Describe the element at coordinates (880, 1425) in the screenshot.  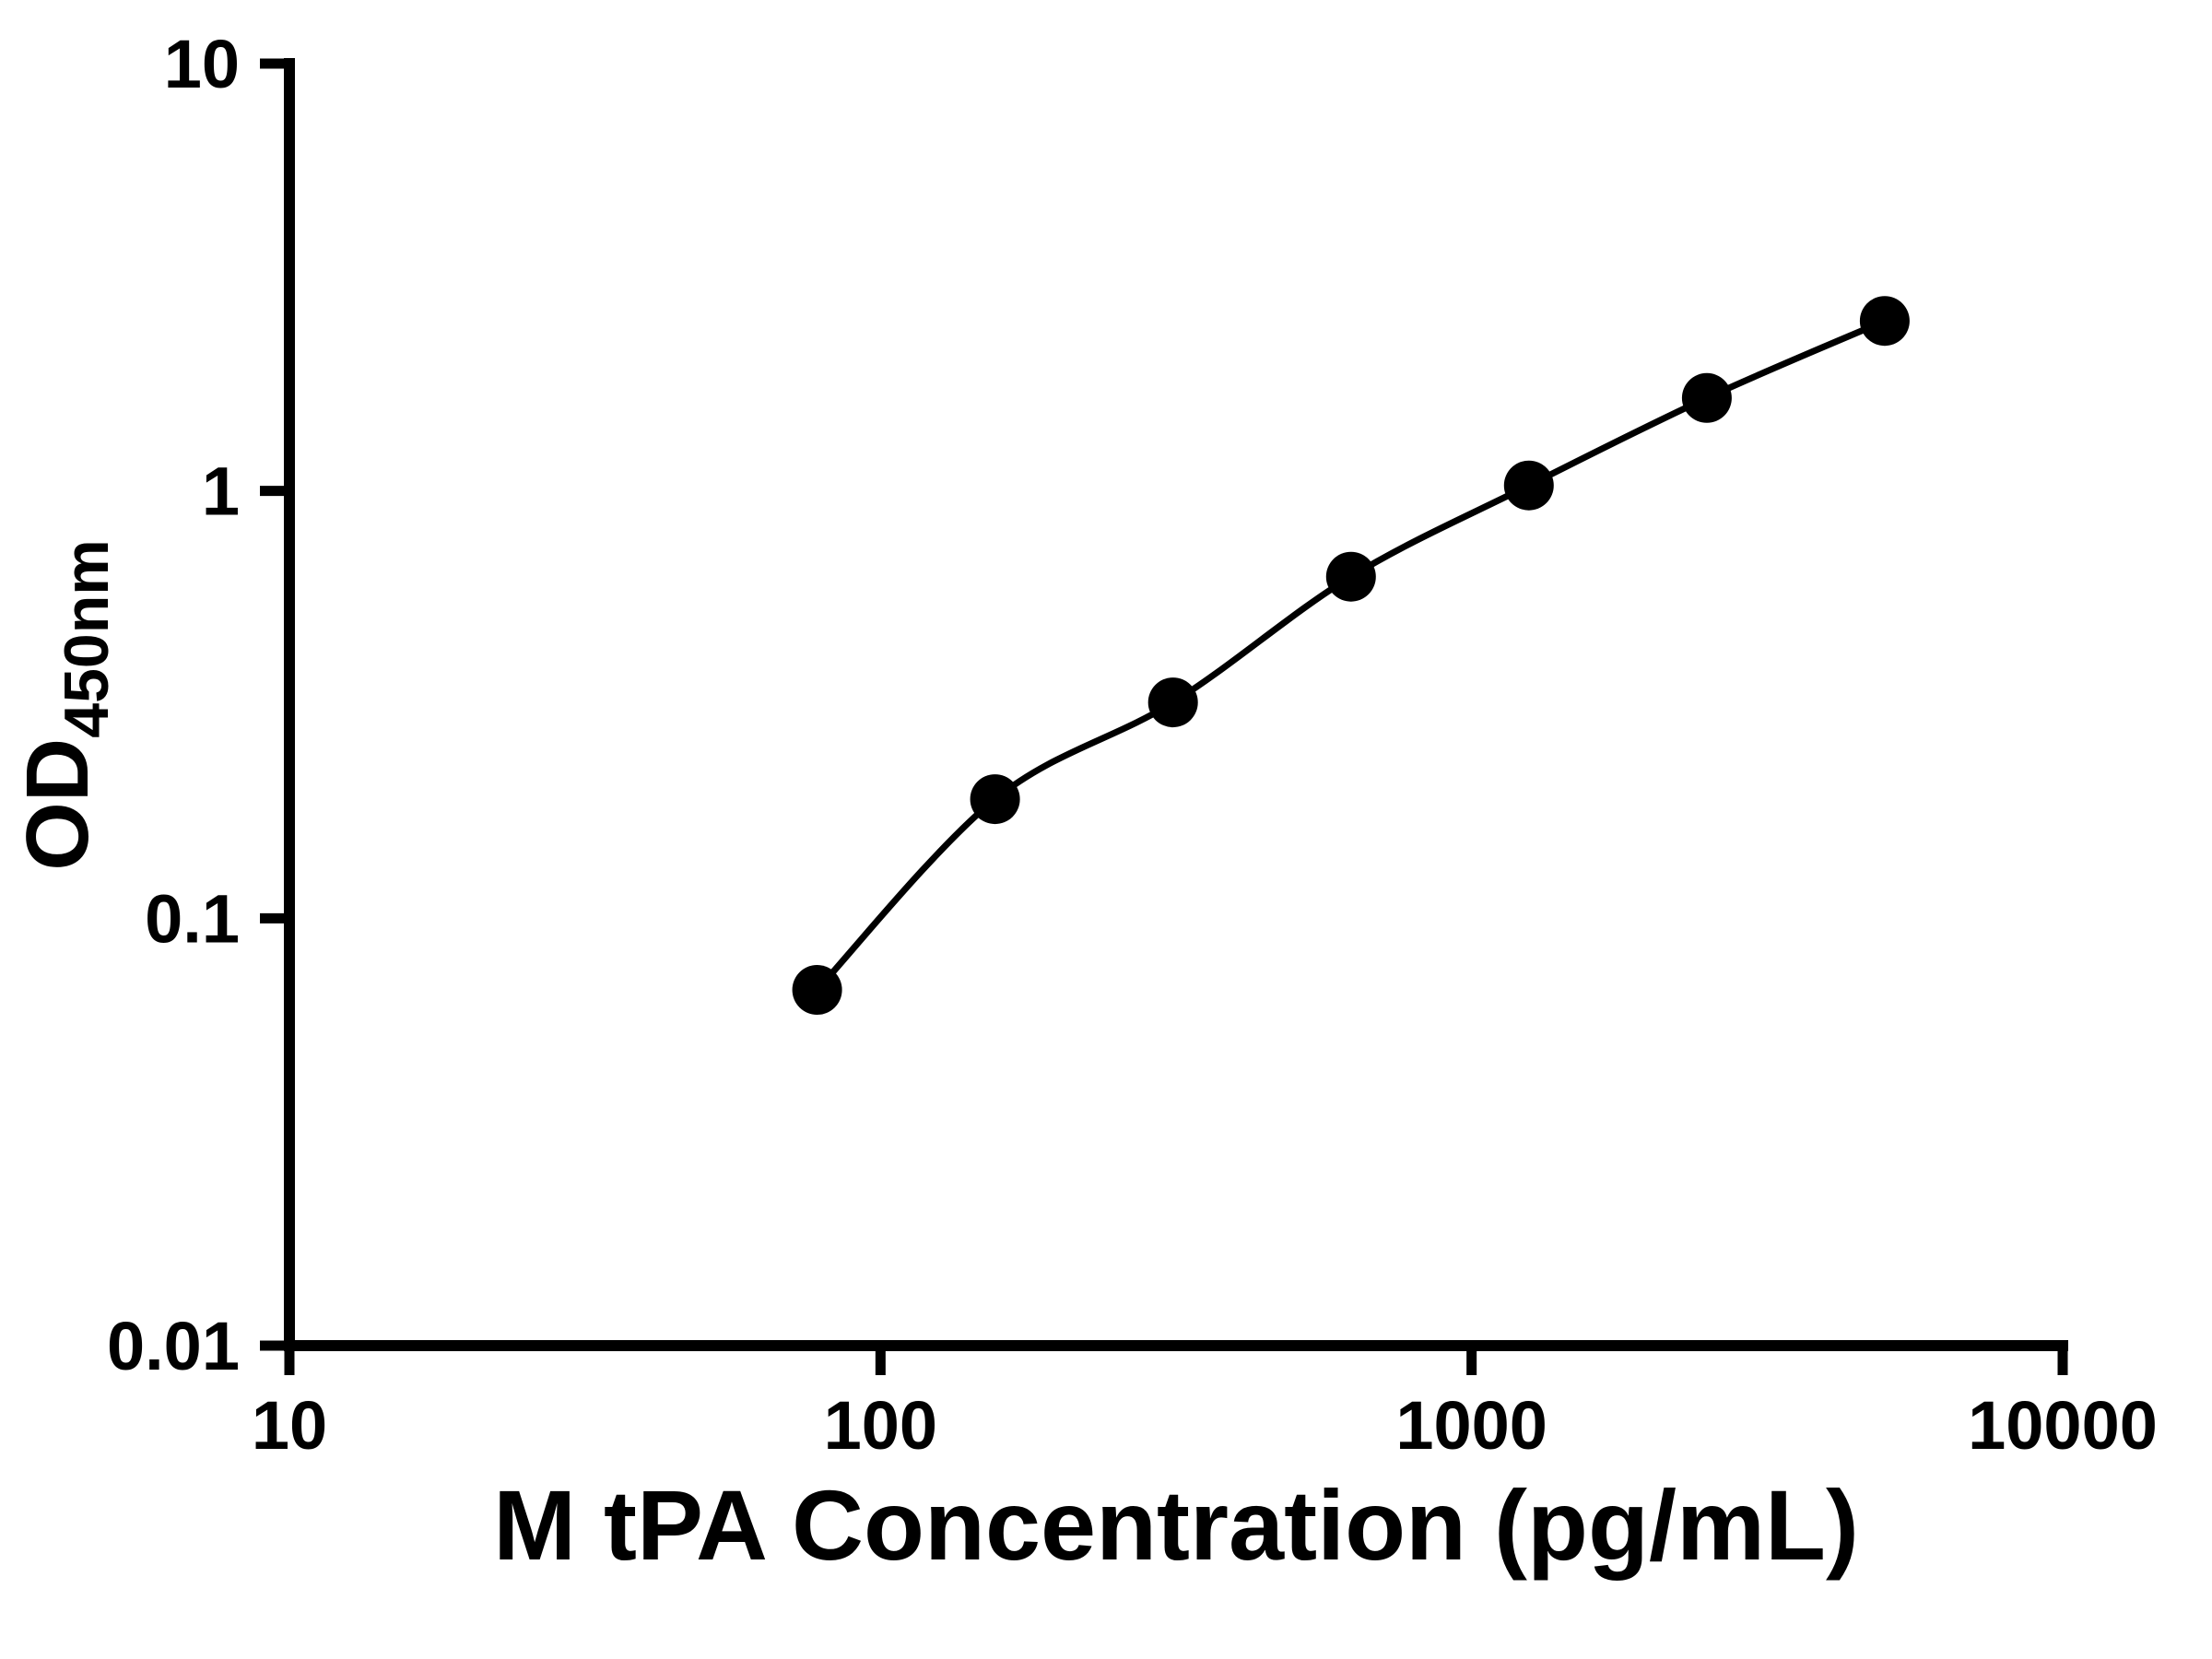
I see `x-tick-label: 100` at that location.